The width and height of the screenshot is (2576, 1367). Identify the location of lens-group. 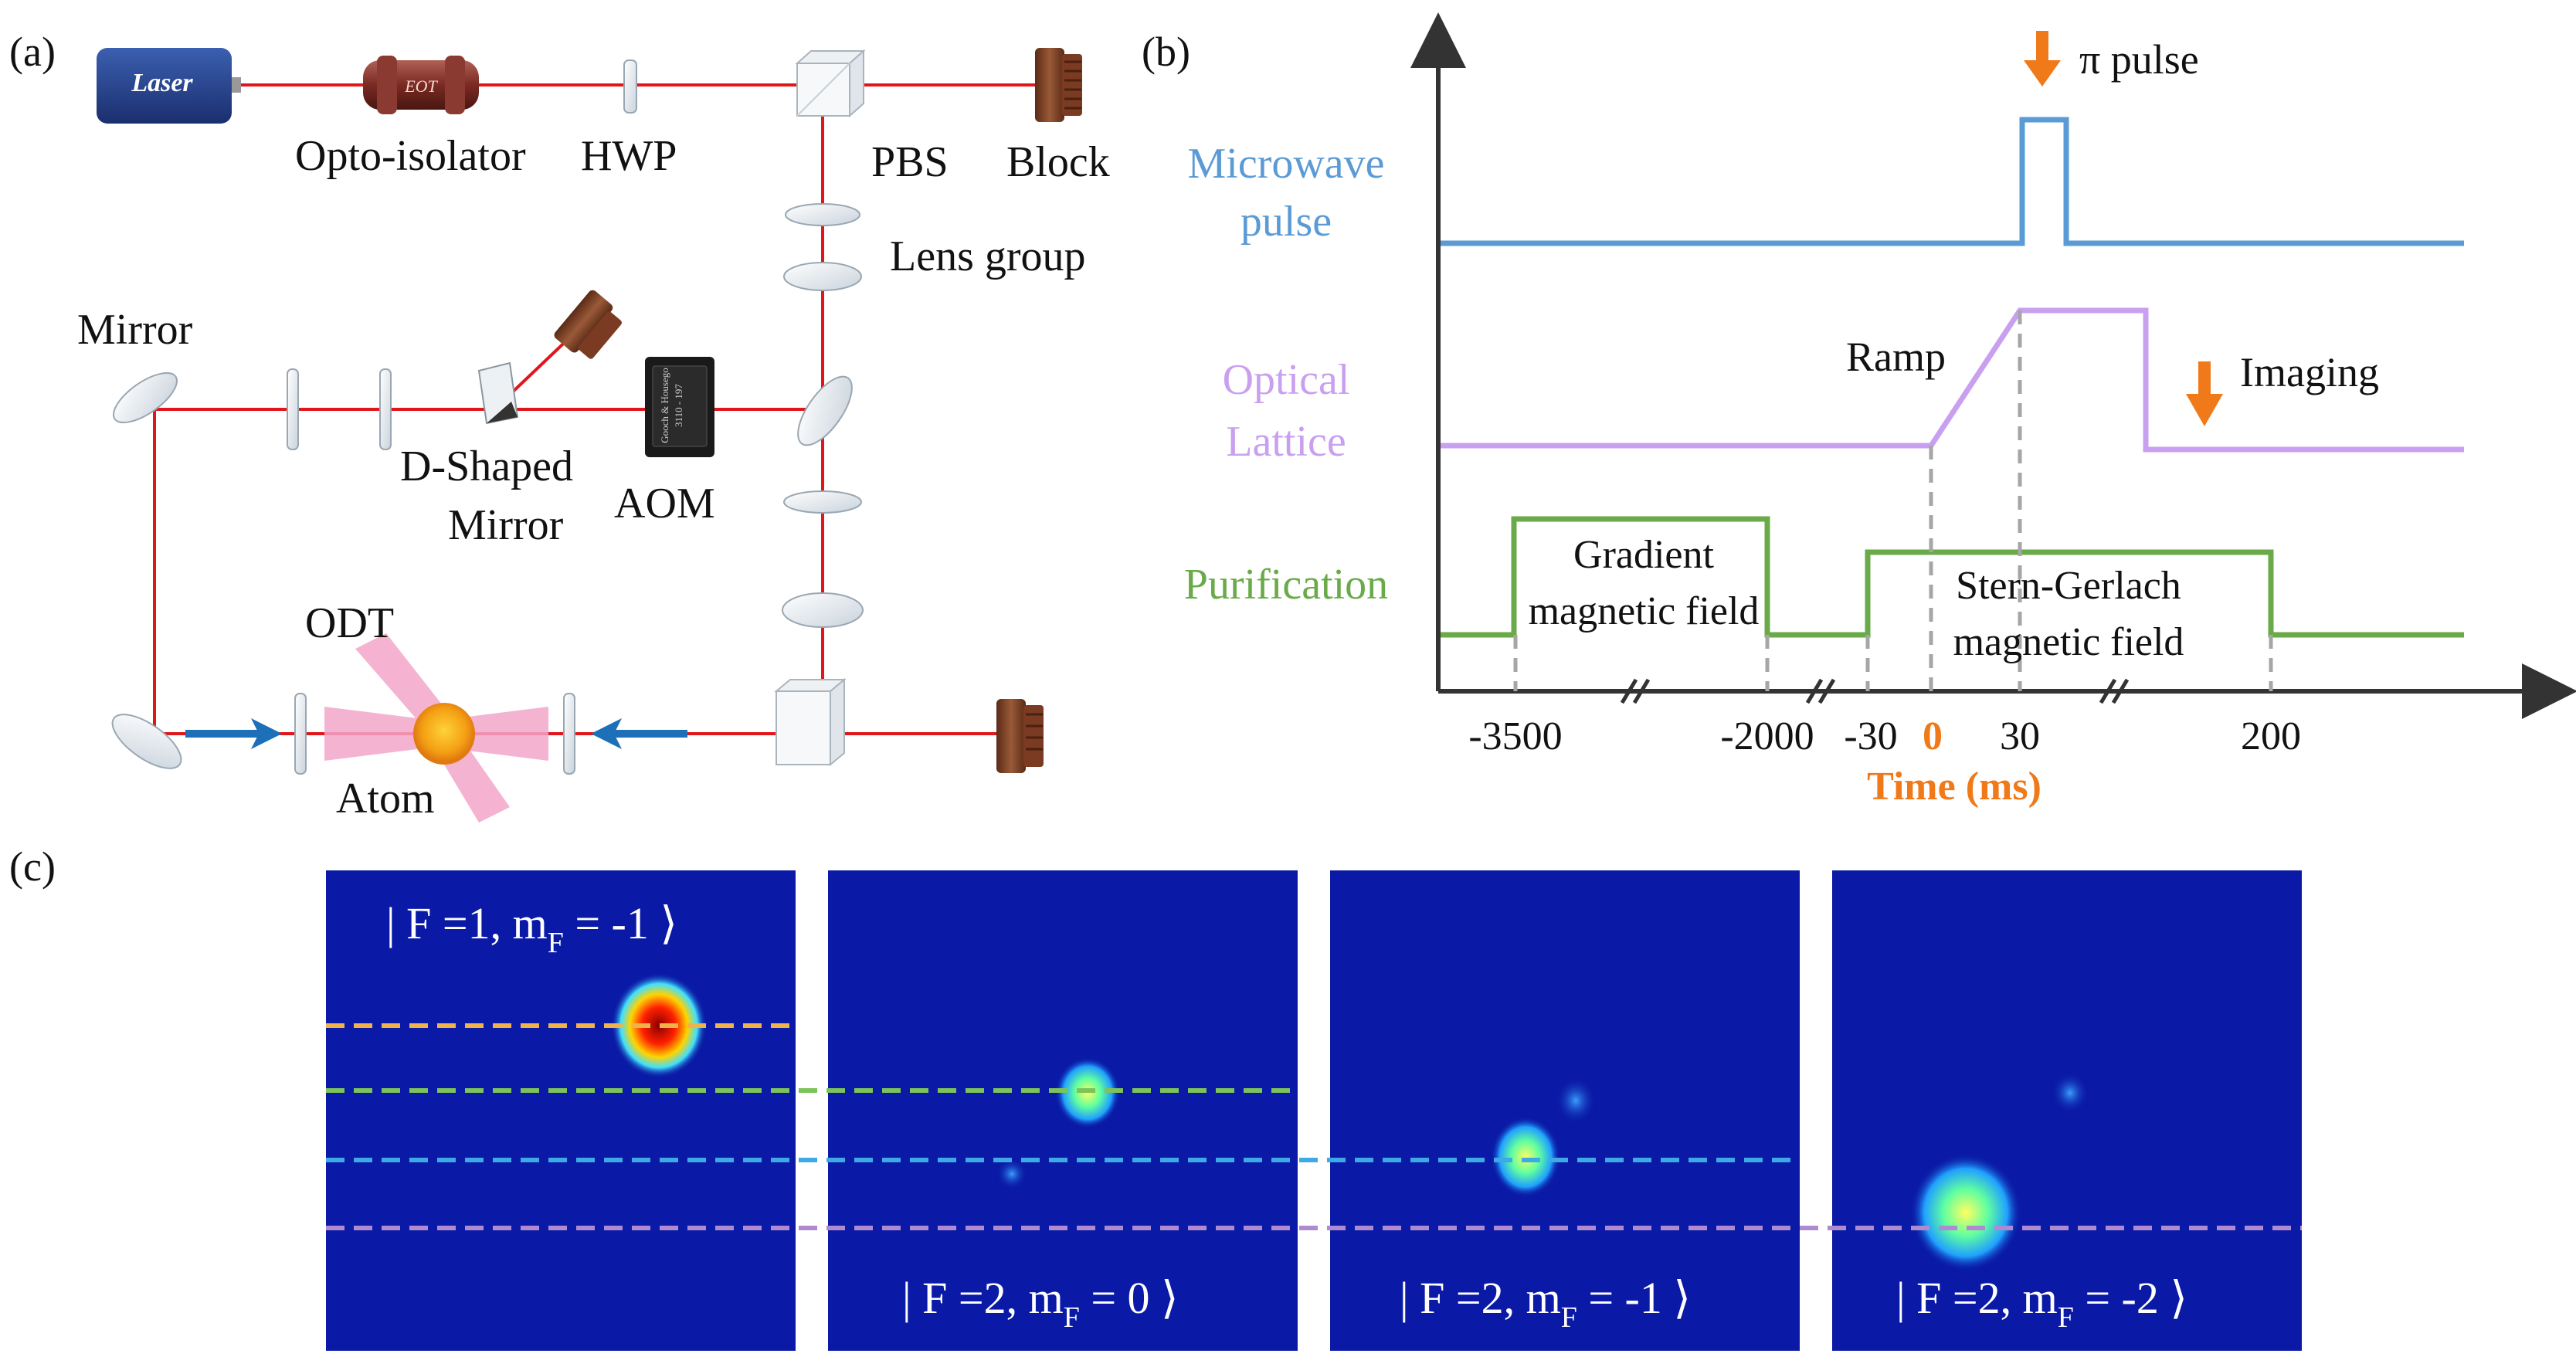
(822, 247).